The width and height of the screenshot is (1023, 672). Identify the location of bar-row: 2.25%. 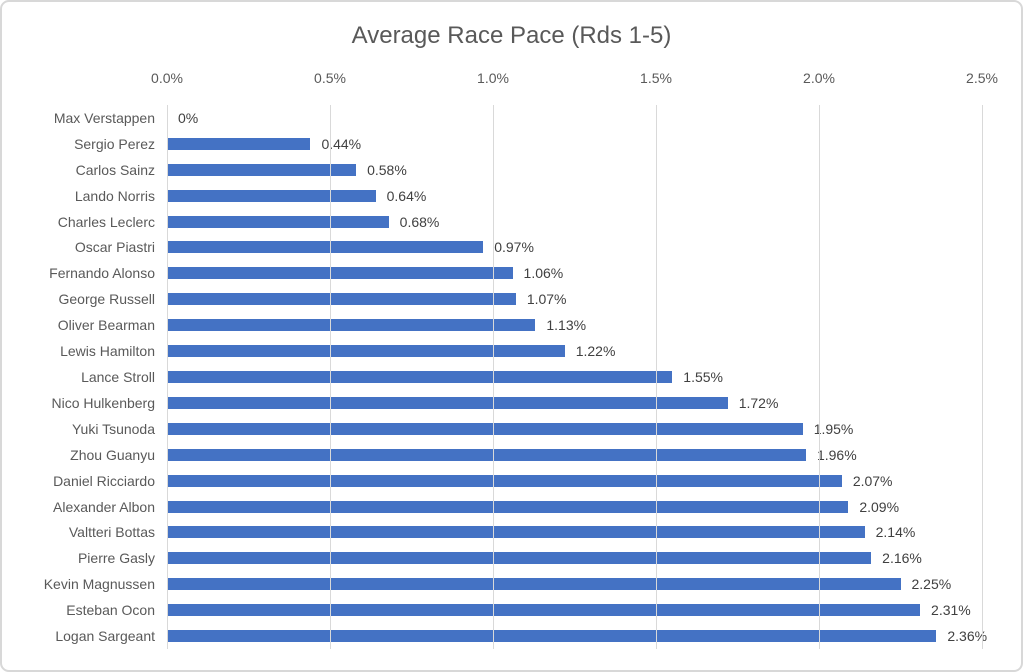
(574, 584).